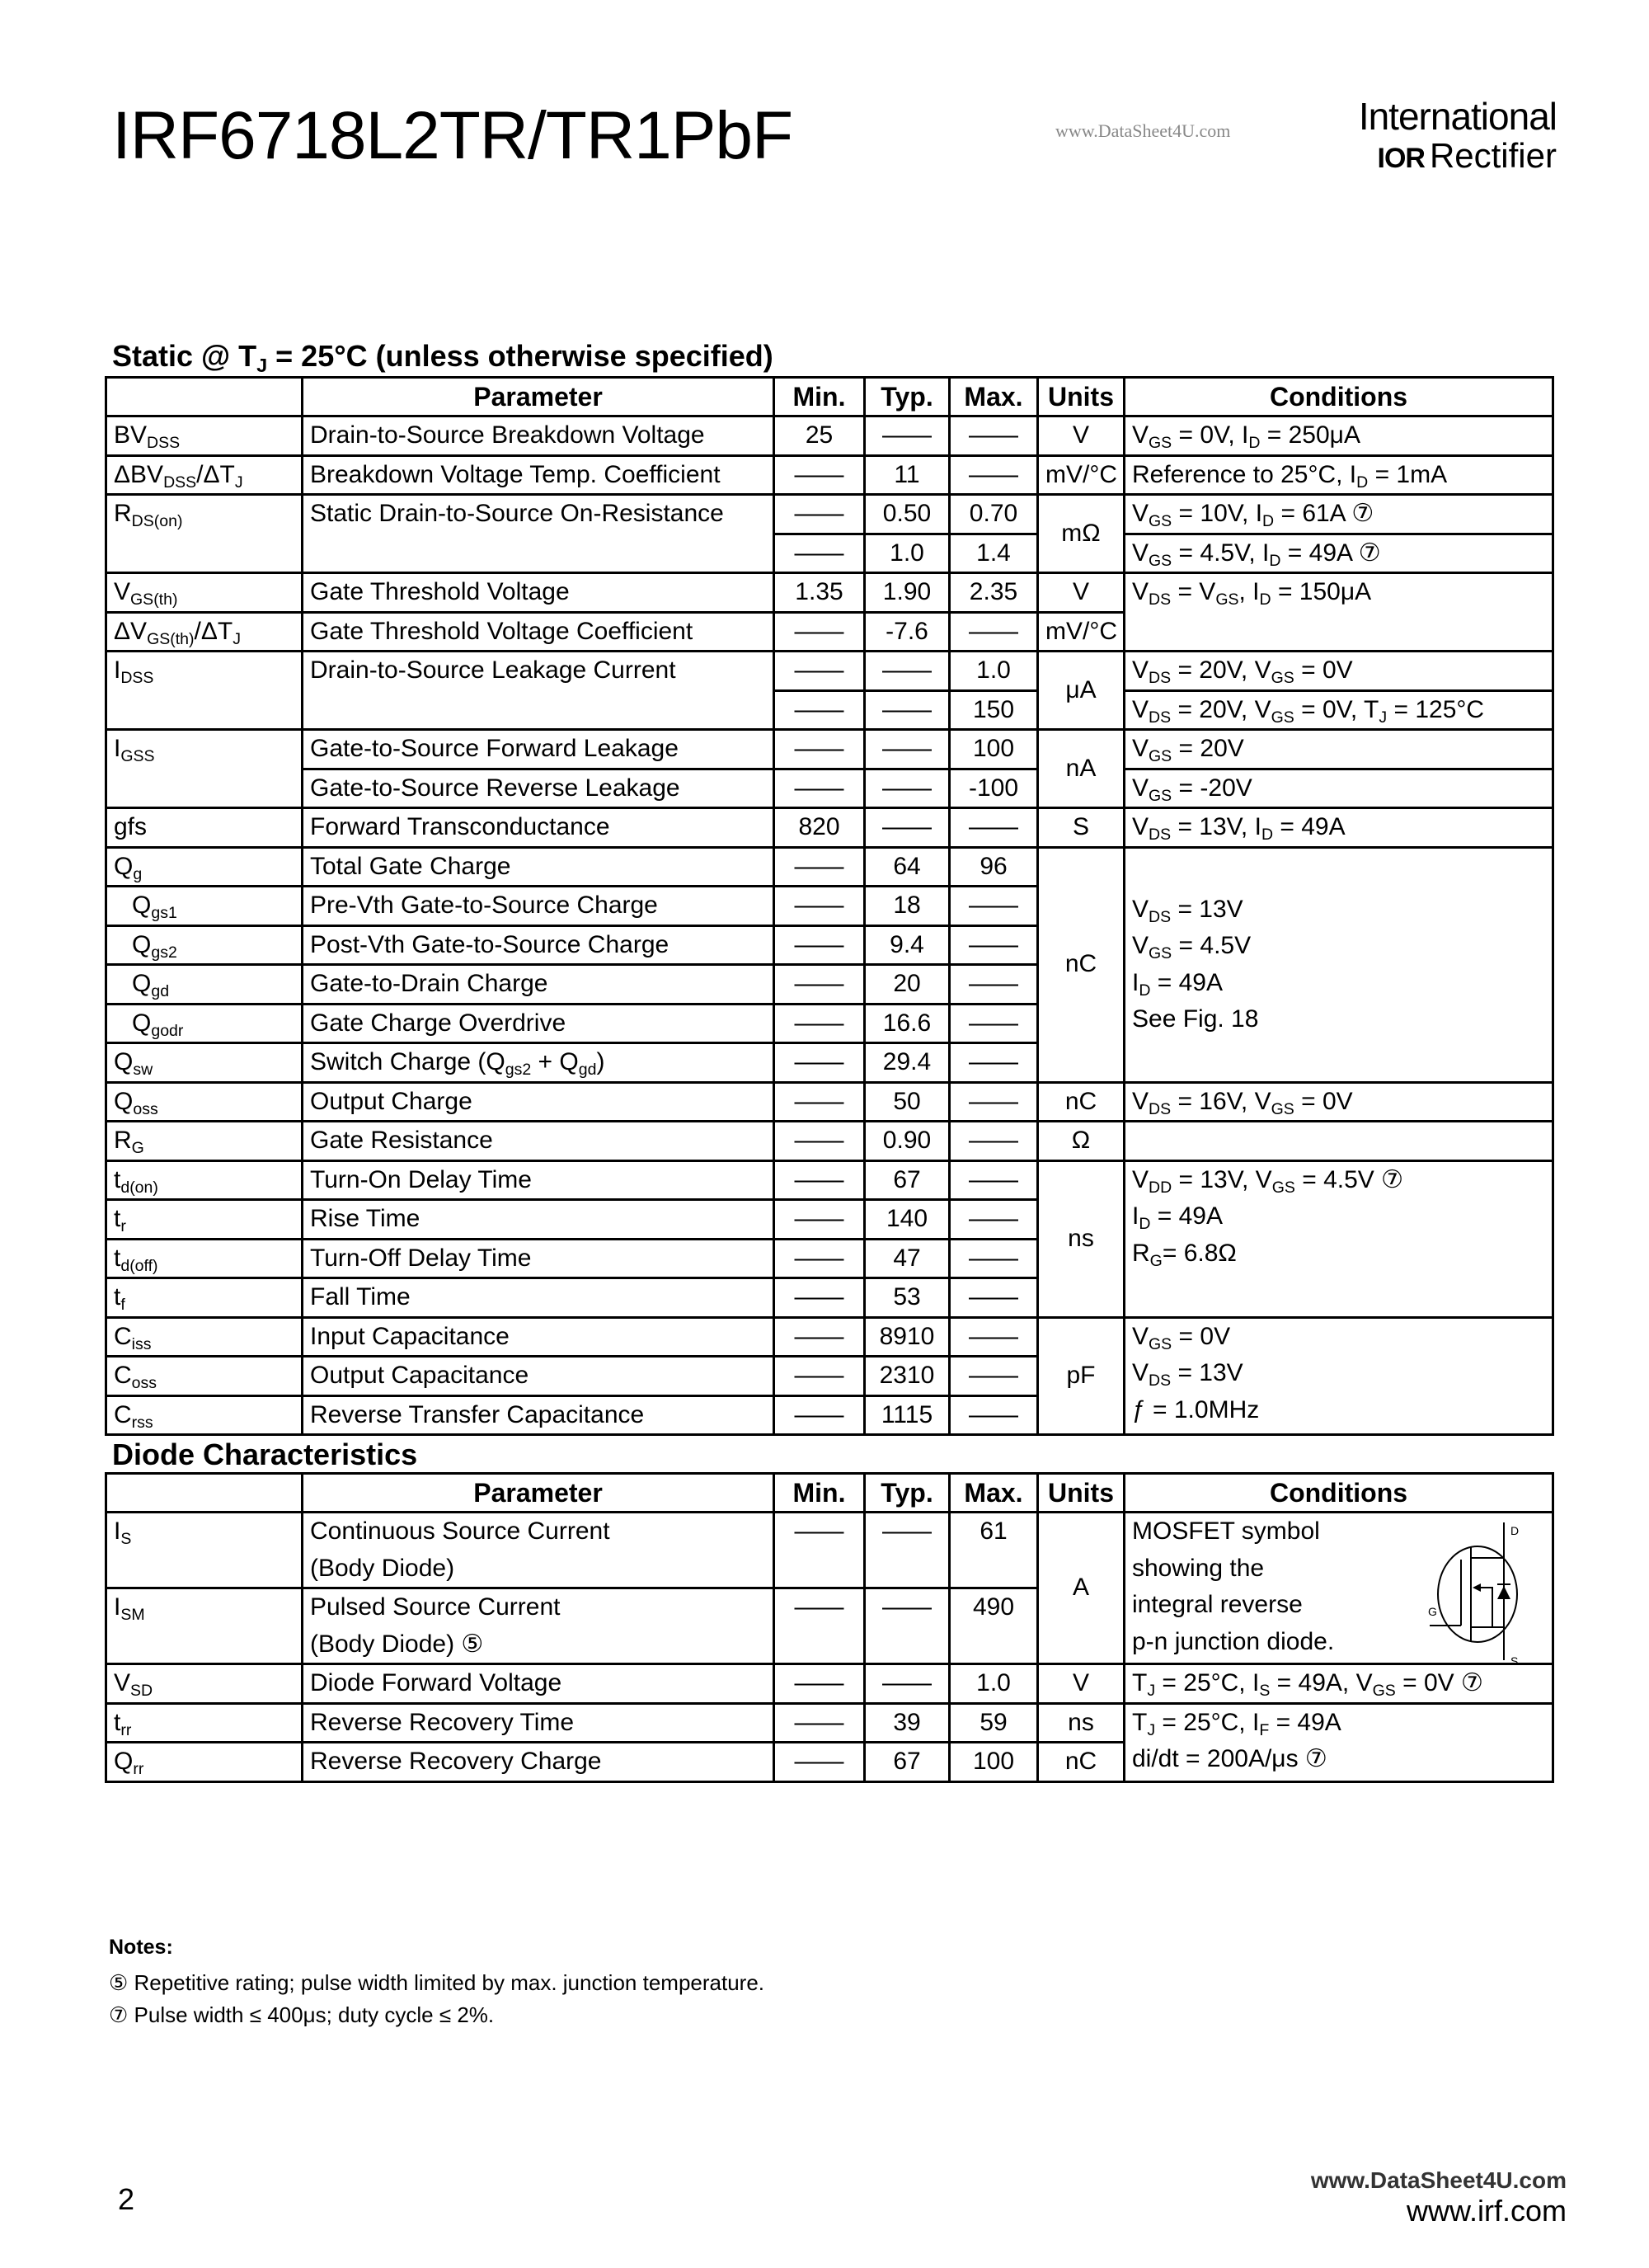  What do you see at coordinates (538, 1063) in the screenshot?
I see `parameter-name: Switch Charge (Qgs2 + Qgd)` at bounding box center [538, 1063].